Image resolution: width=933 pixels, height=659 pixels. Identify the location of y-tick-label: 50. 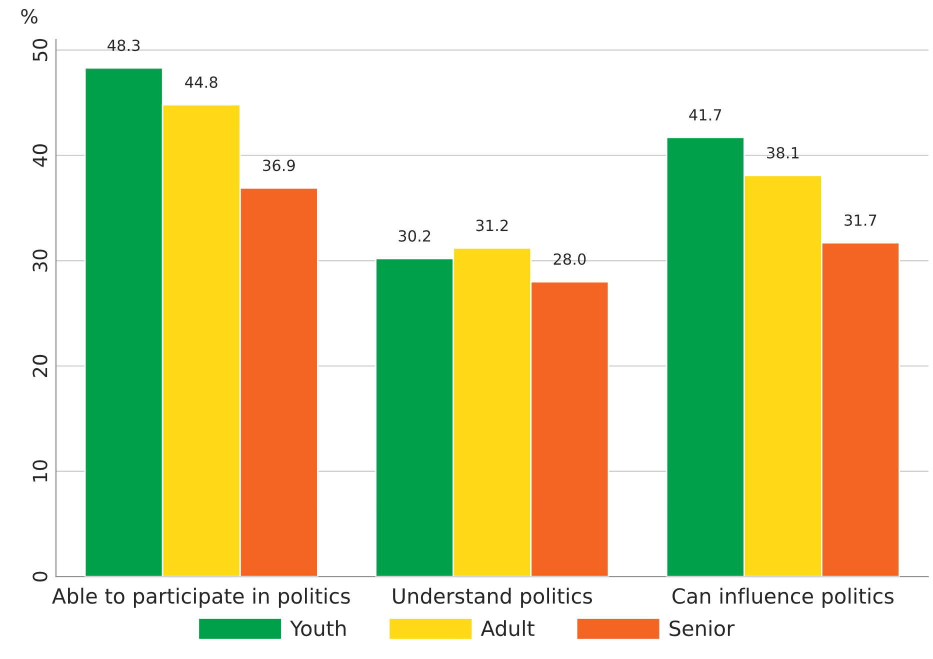
(40, 49).